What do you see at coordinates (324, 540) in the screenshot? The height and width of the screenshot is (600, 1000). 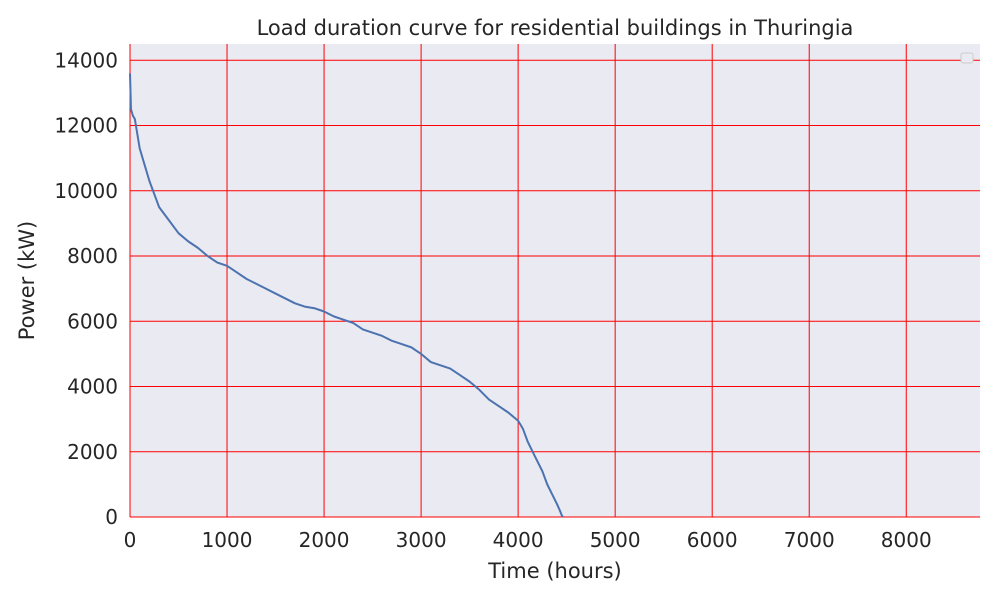 I see `x-tick-label: 2000` at bounding box center [324, 540].